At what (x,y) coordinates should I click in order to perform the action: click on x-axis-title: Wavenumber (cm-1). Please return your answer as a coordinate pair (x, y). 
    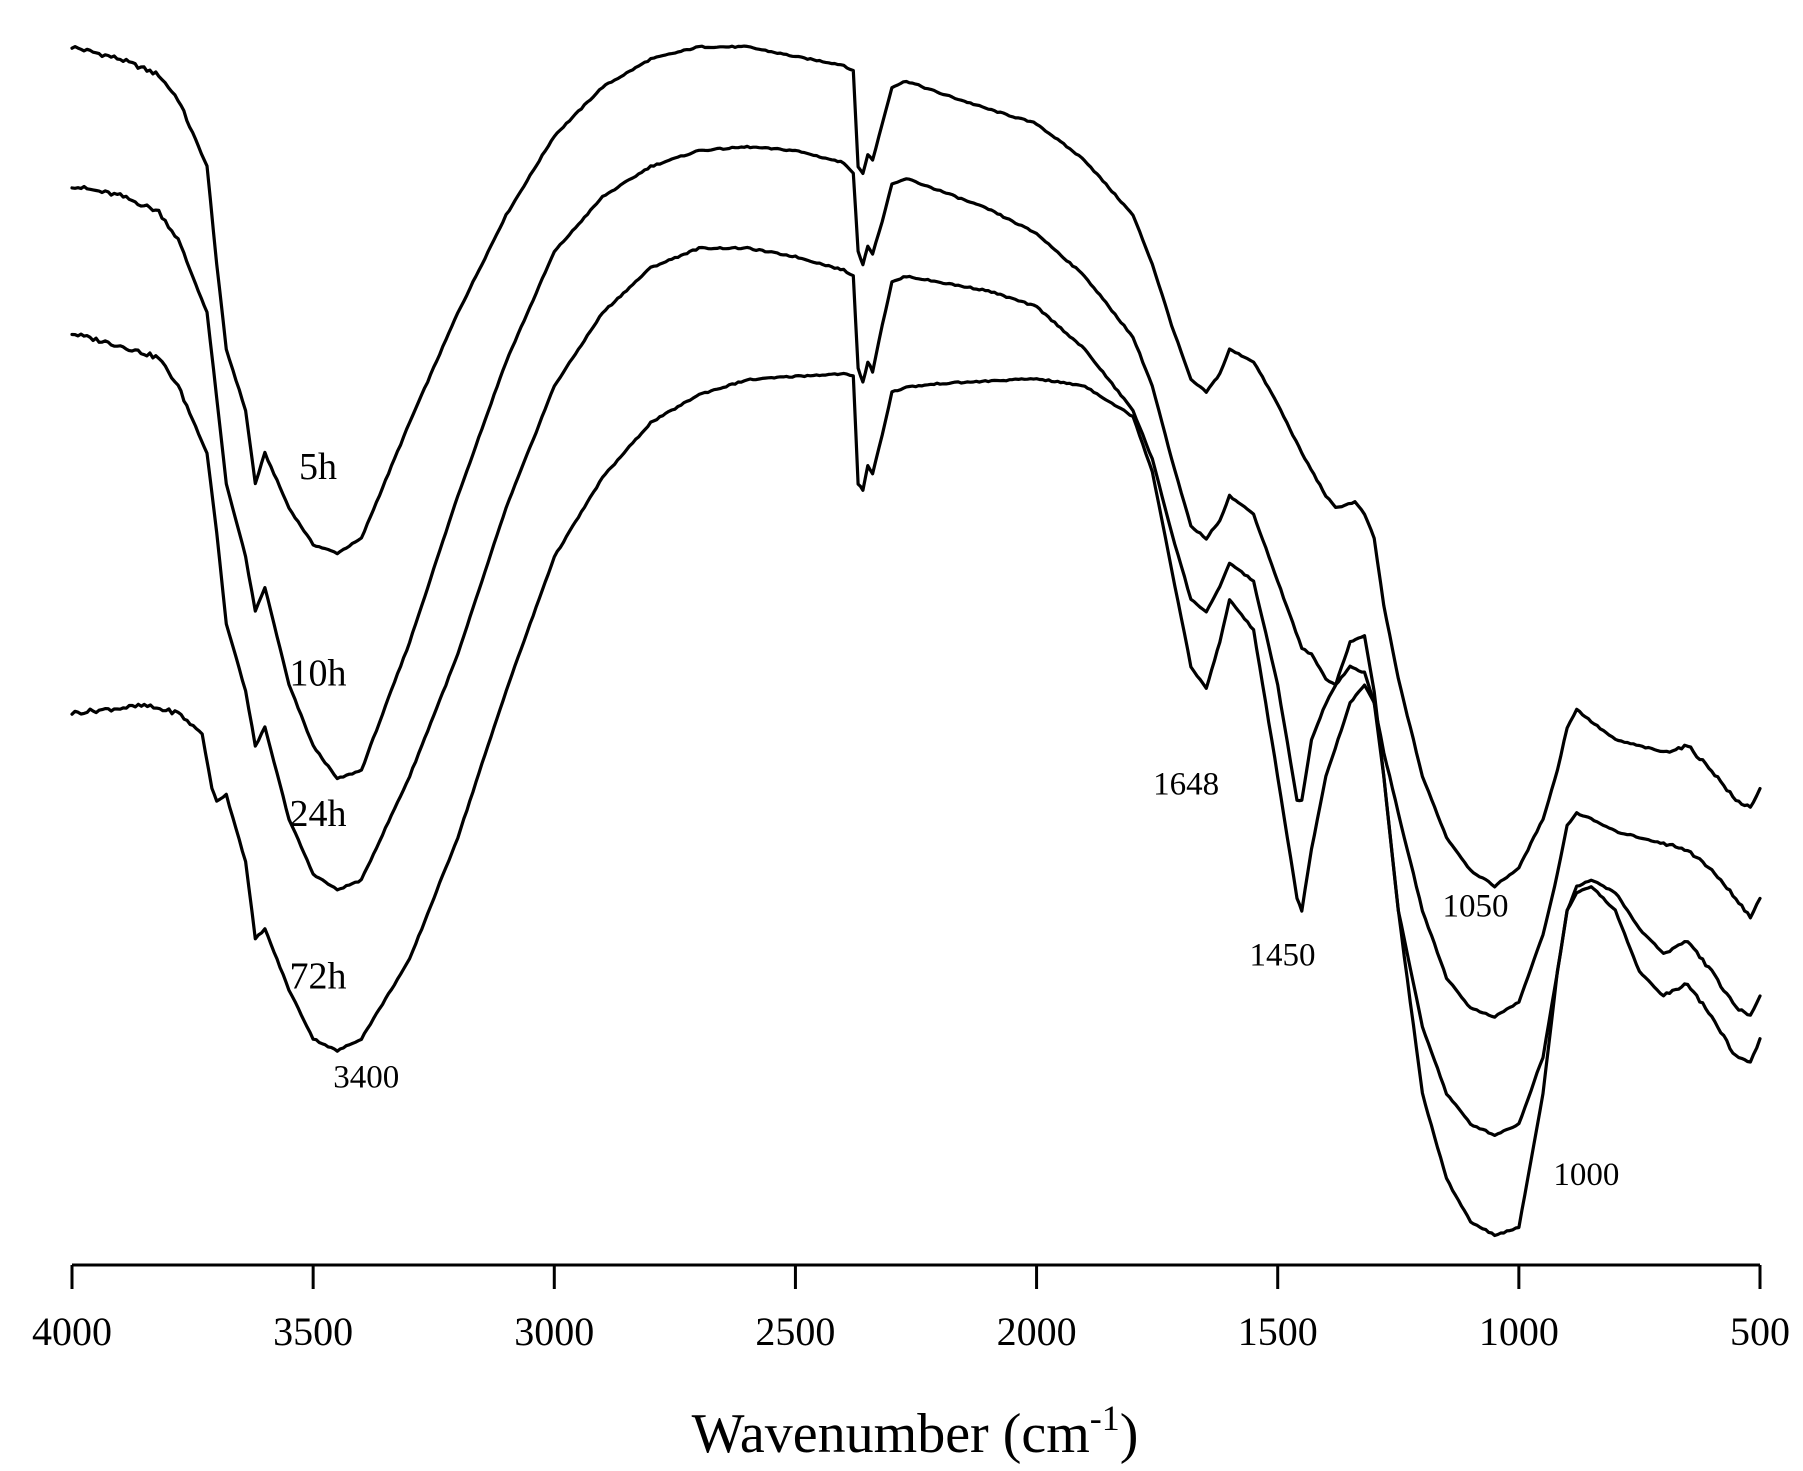
    Looking at the image, I should click on (915, 1431).